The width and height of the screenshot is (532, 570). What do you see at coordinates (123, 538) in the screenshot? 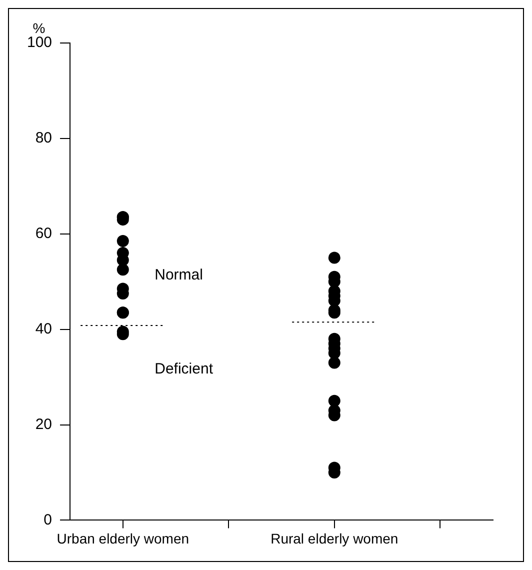
I see `x-tick-label: Urban elderly women` at bounding box center [123, 538].